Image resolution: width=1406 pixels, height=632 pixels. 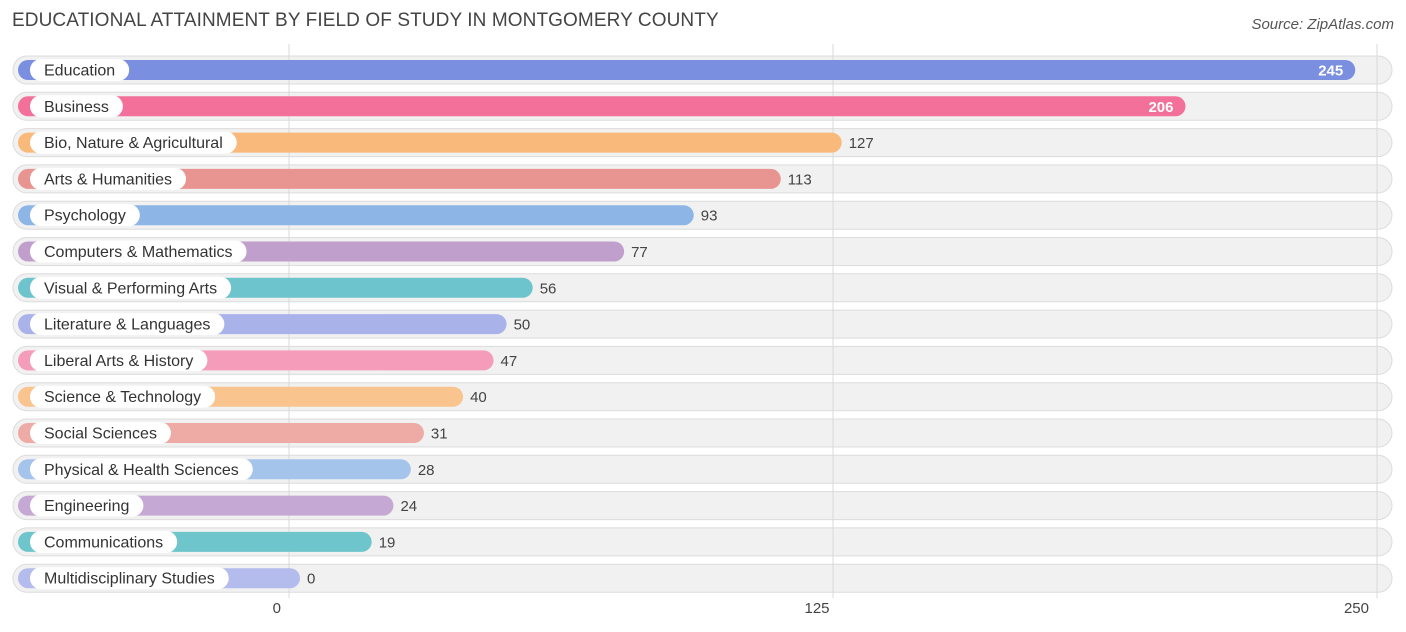 I want to click on category-label-literature-and-languages: Literature & Languages, so click(x=127, y=325).